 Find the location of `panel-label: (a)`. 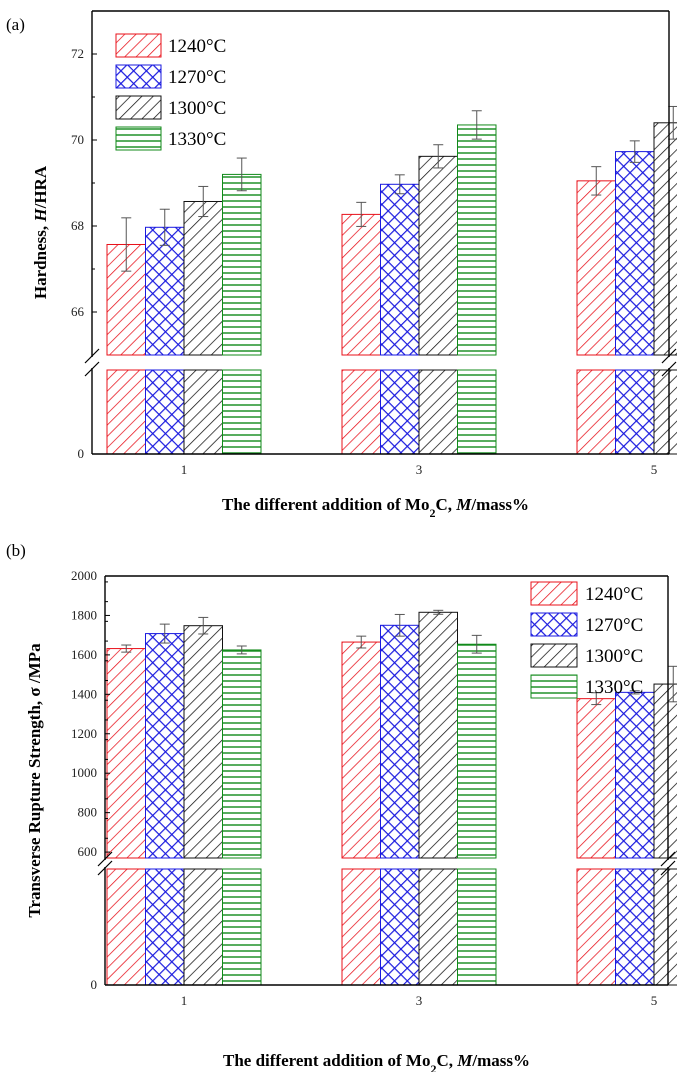

panel-label: (a) is located at coordinates (15, 24).